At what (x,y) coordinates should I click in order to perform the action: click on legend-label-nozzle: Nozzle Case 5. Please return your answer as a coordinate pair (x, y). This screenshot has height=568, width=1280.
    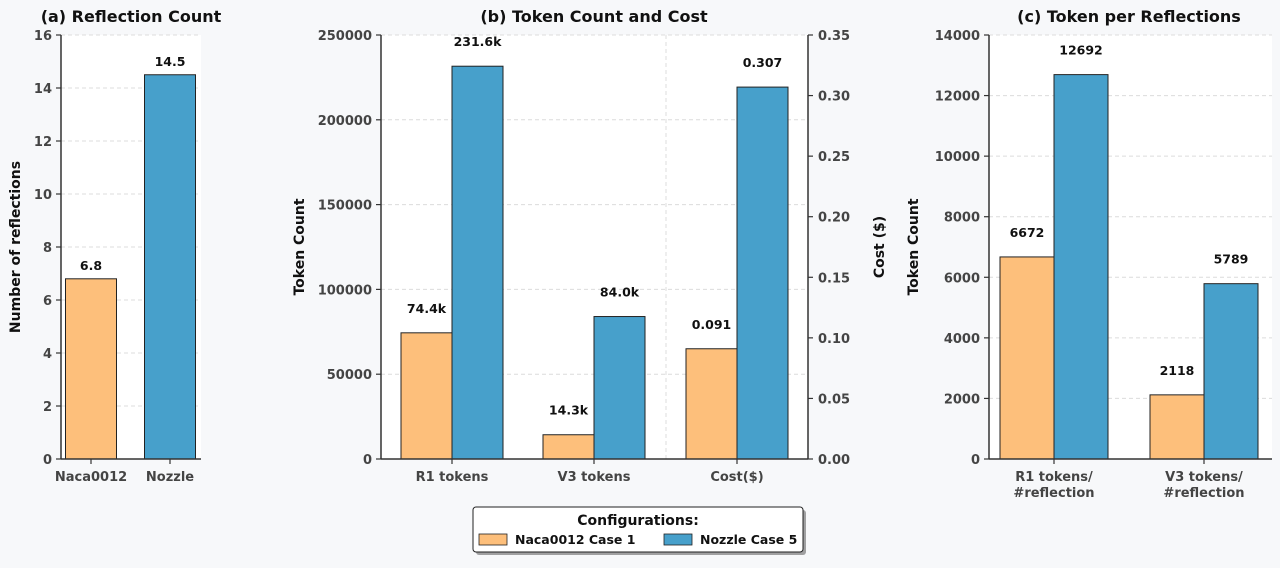
    Looking at the image, I should click on (748, 539).